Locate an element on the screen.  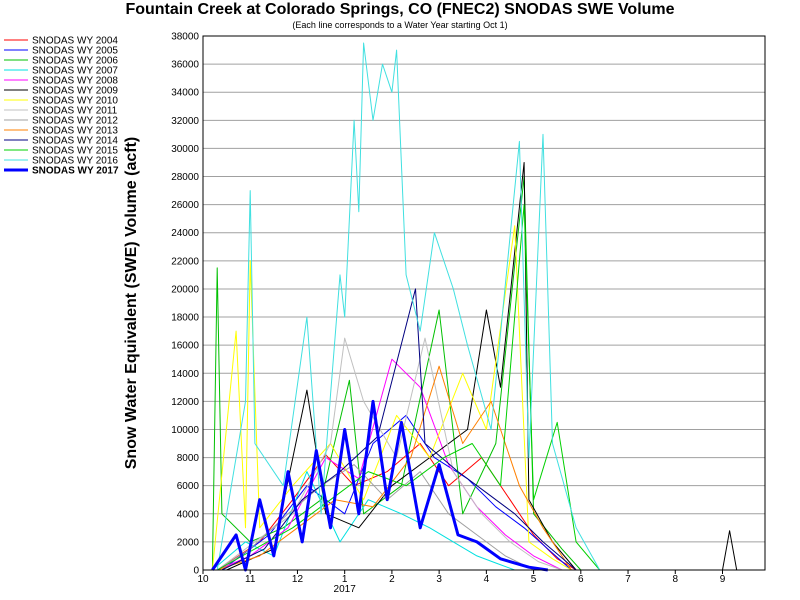
legend-label: SNODAS WY 2008 is located at coordinates (75, 81).